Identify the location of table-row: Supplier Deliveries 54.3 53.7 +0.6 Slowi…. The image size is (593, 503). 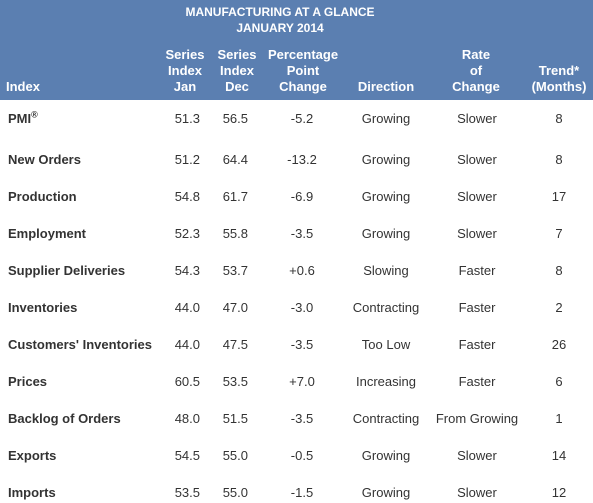
(296, 270).